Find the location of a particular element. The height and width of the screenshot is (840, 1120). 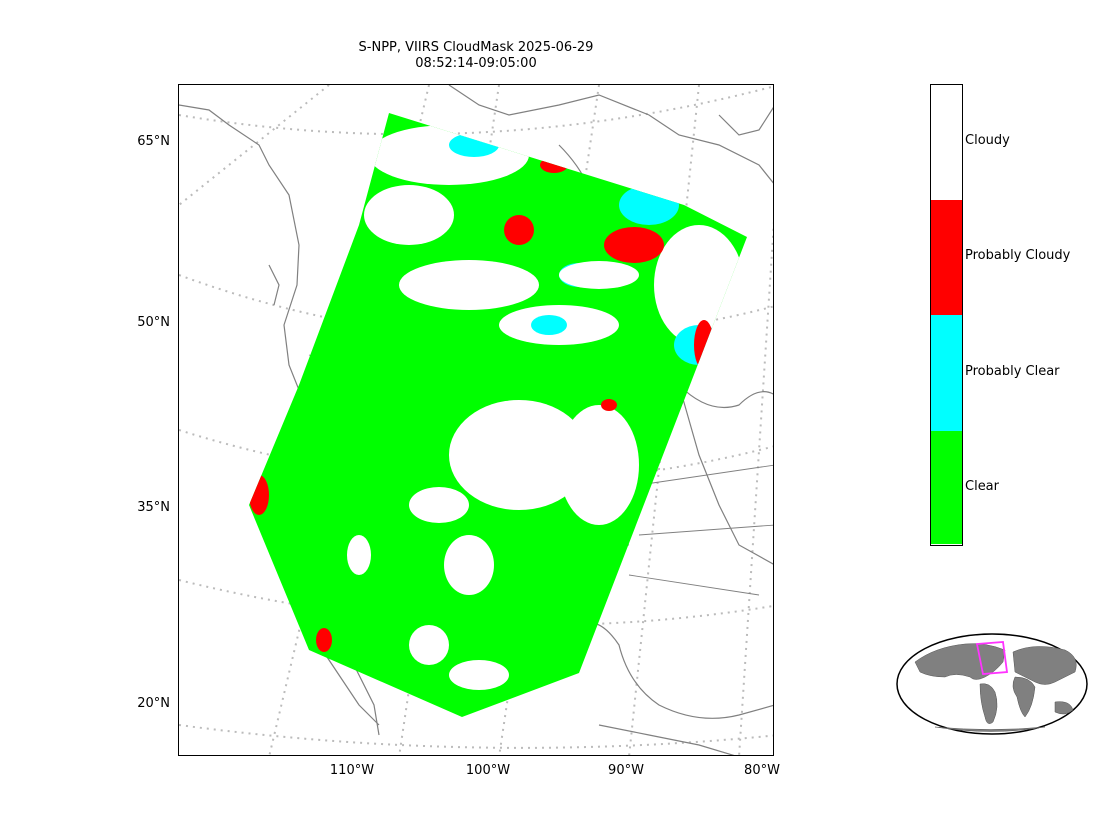

title-line-1: S-NPP, VIIRS CloudMask 2025-06-29 is located at coordinates (476, 47).